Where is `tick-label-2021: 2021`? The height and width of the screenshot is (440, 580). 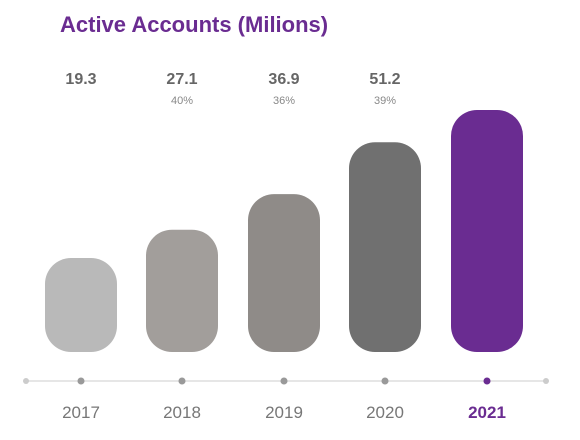
tick-label-2021: 2021 is located at coordinates (487, 412).